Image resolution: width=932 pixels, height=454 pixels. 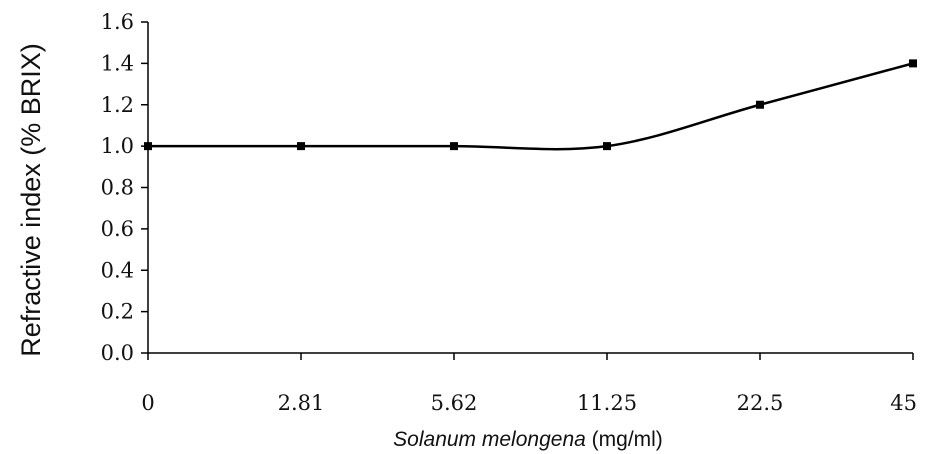 I want to click on y-tick-label: 1.2, so click(x=117, y=105).